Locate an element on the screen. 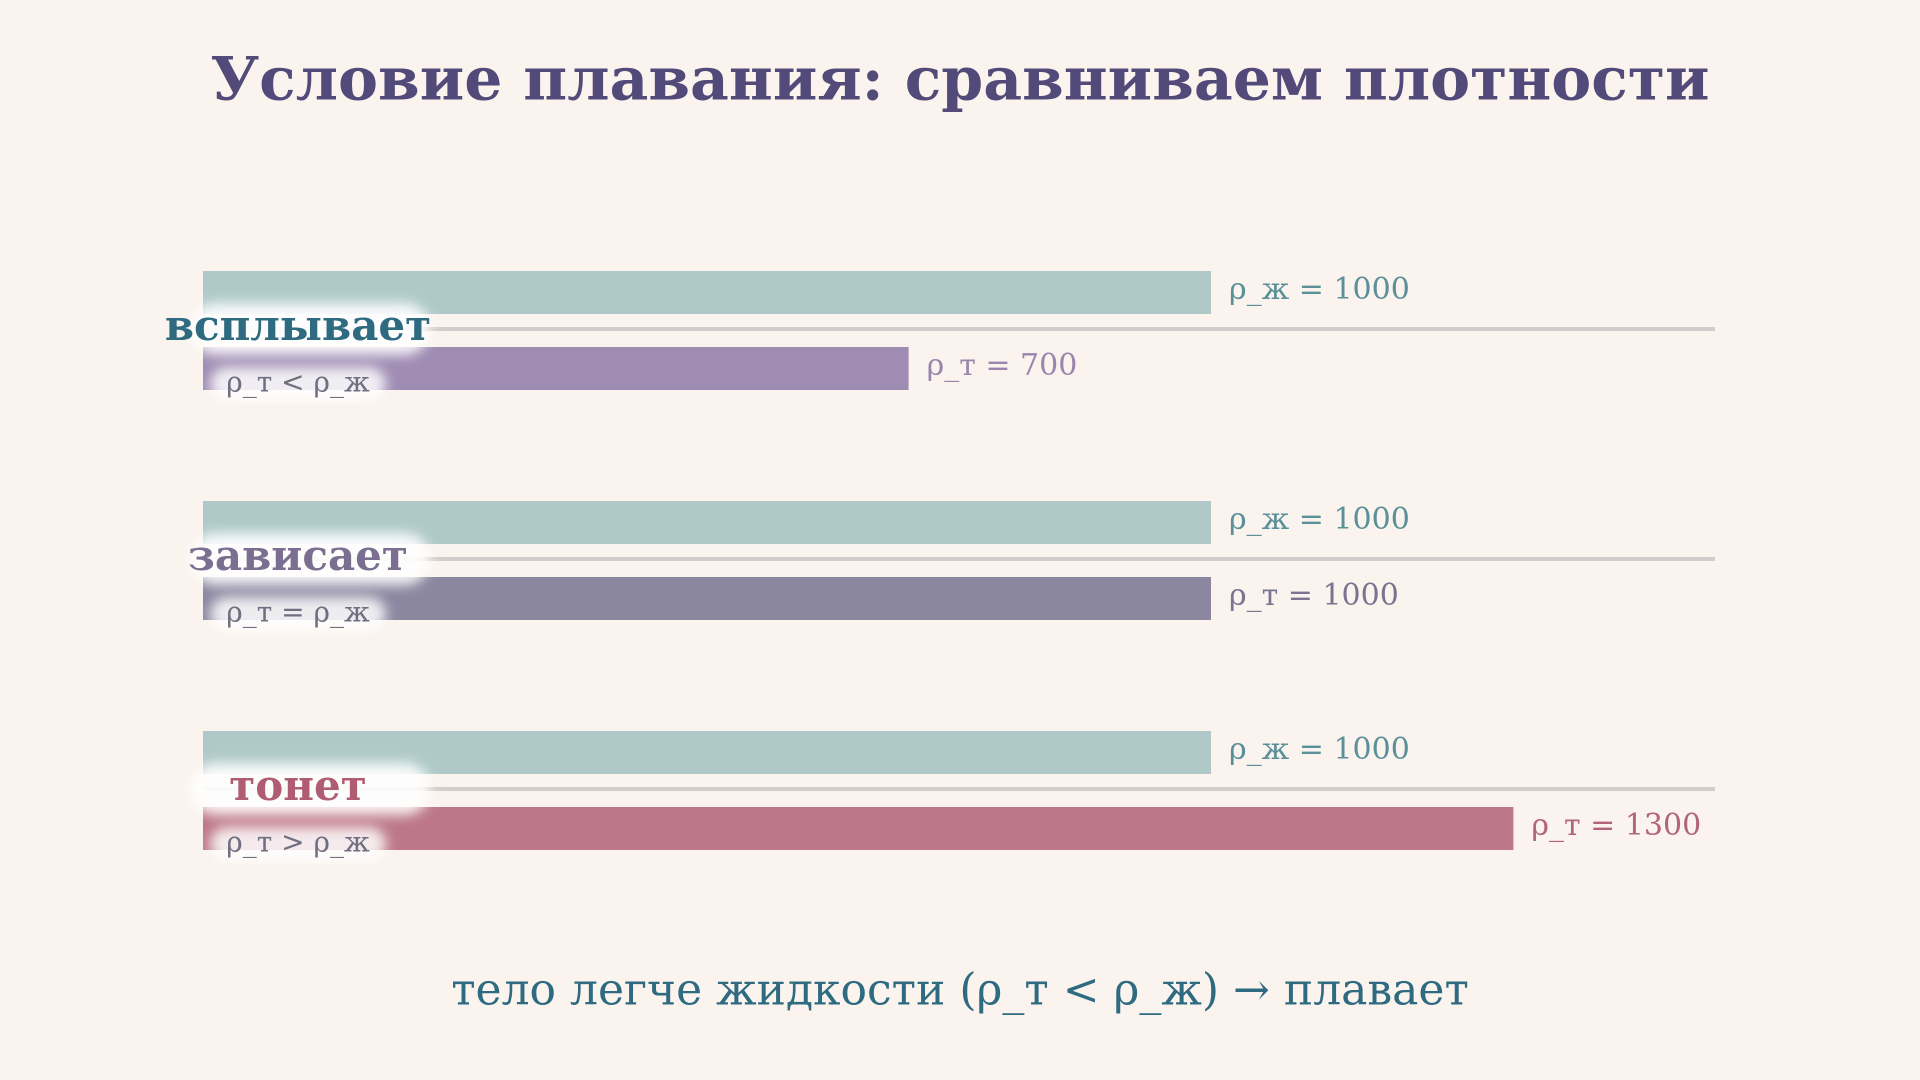 The image size is (1920, 1080). category-label: тонет is located at coordinates (298, 785).